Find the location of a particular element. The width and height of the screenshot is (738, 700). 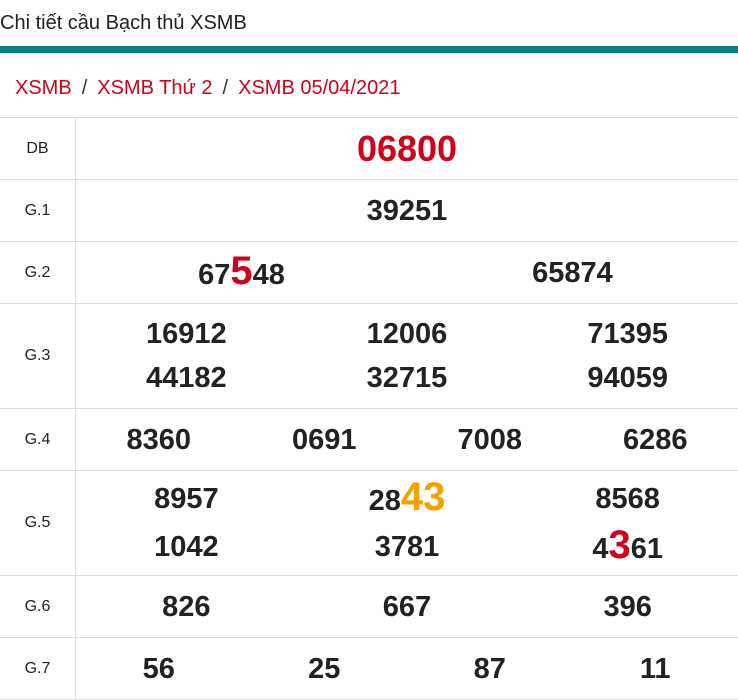

prize-label: G.5 is located at coordinates (38, 523).